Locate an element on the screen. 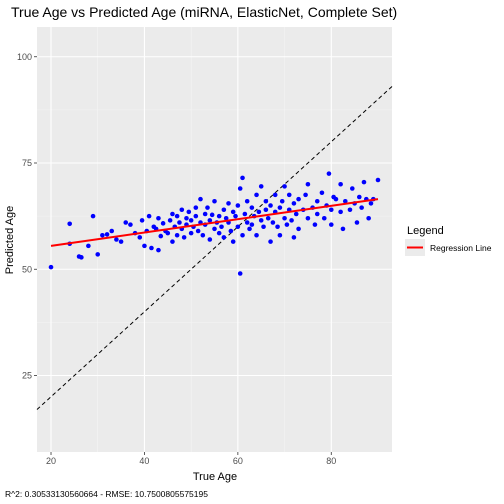 This screenshot has width=504, height=504. x-axis-title: True Age is located at coordinates (215, 477).